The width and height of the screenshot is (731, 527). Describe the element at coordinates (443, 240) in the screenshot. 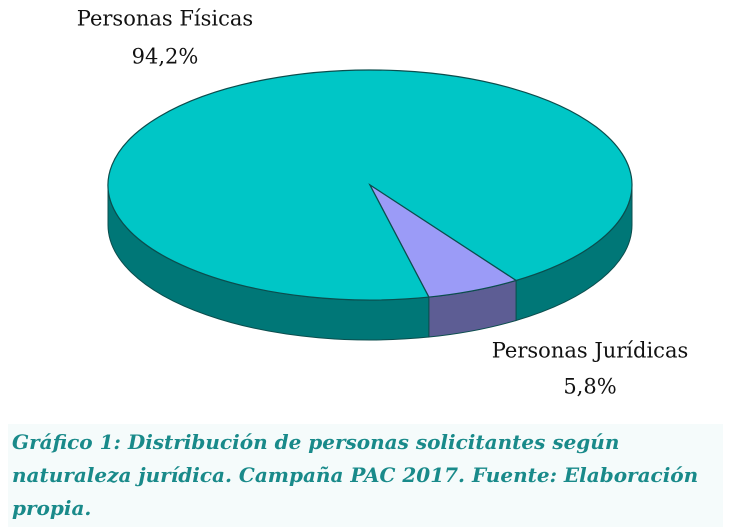

I see `pie-slice` at that location.